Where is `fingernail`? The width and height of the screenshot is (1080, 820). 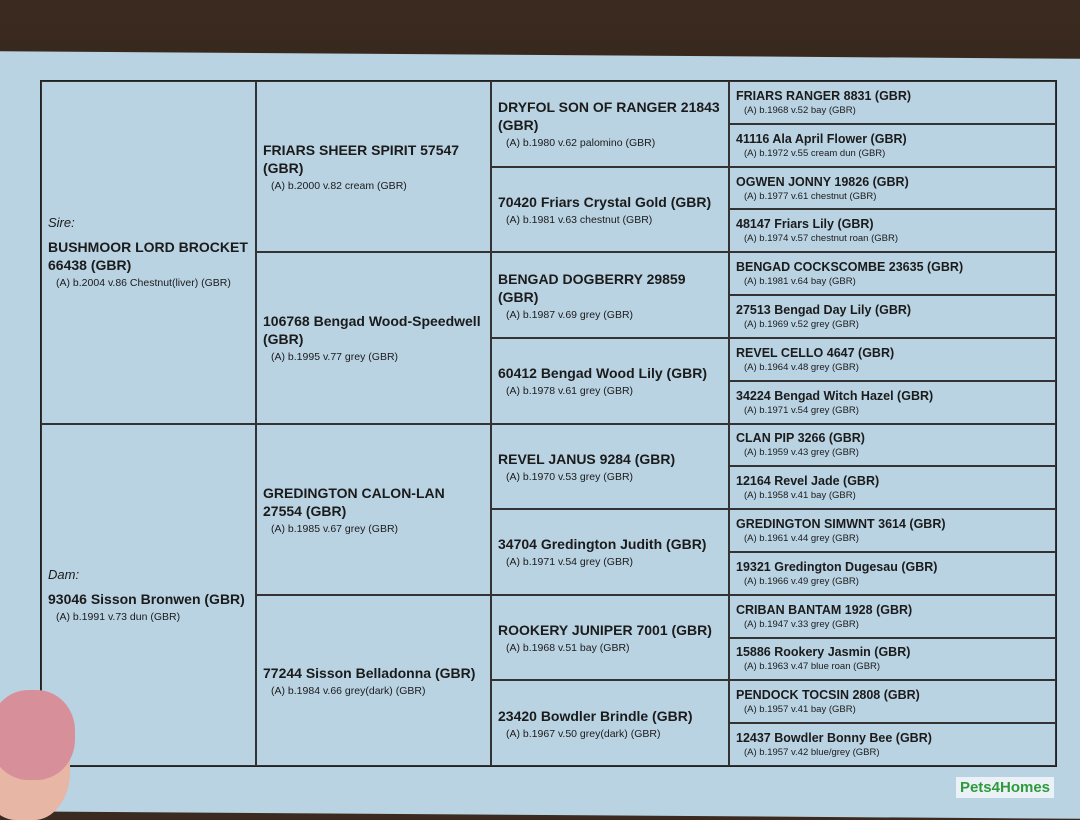
fingernail is located at coordinates (37, 735).